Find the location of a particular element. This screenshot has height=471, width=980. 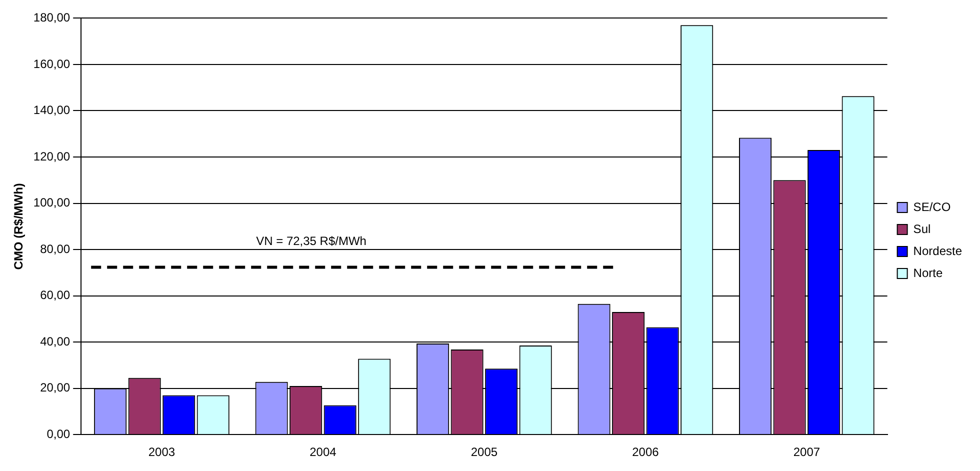

x-tick-label: 2005 is located at coordinates (484, 452).